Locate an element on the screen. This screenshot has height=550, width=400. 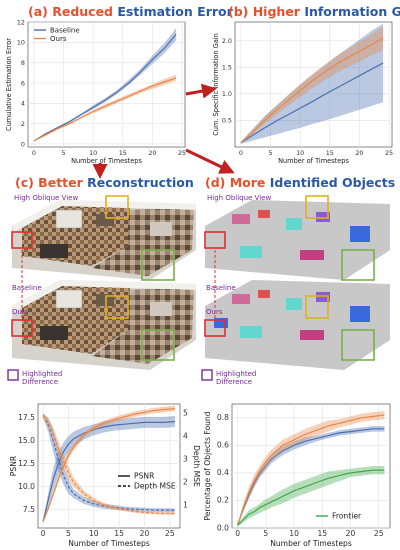
tick-label-y-f: 0.4 is located at coordinates (223, 472).